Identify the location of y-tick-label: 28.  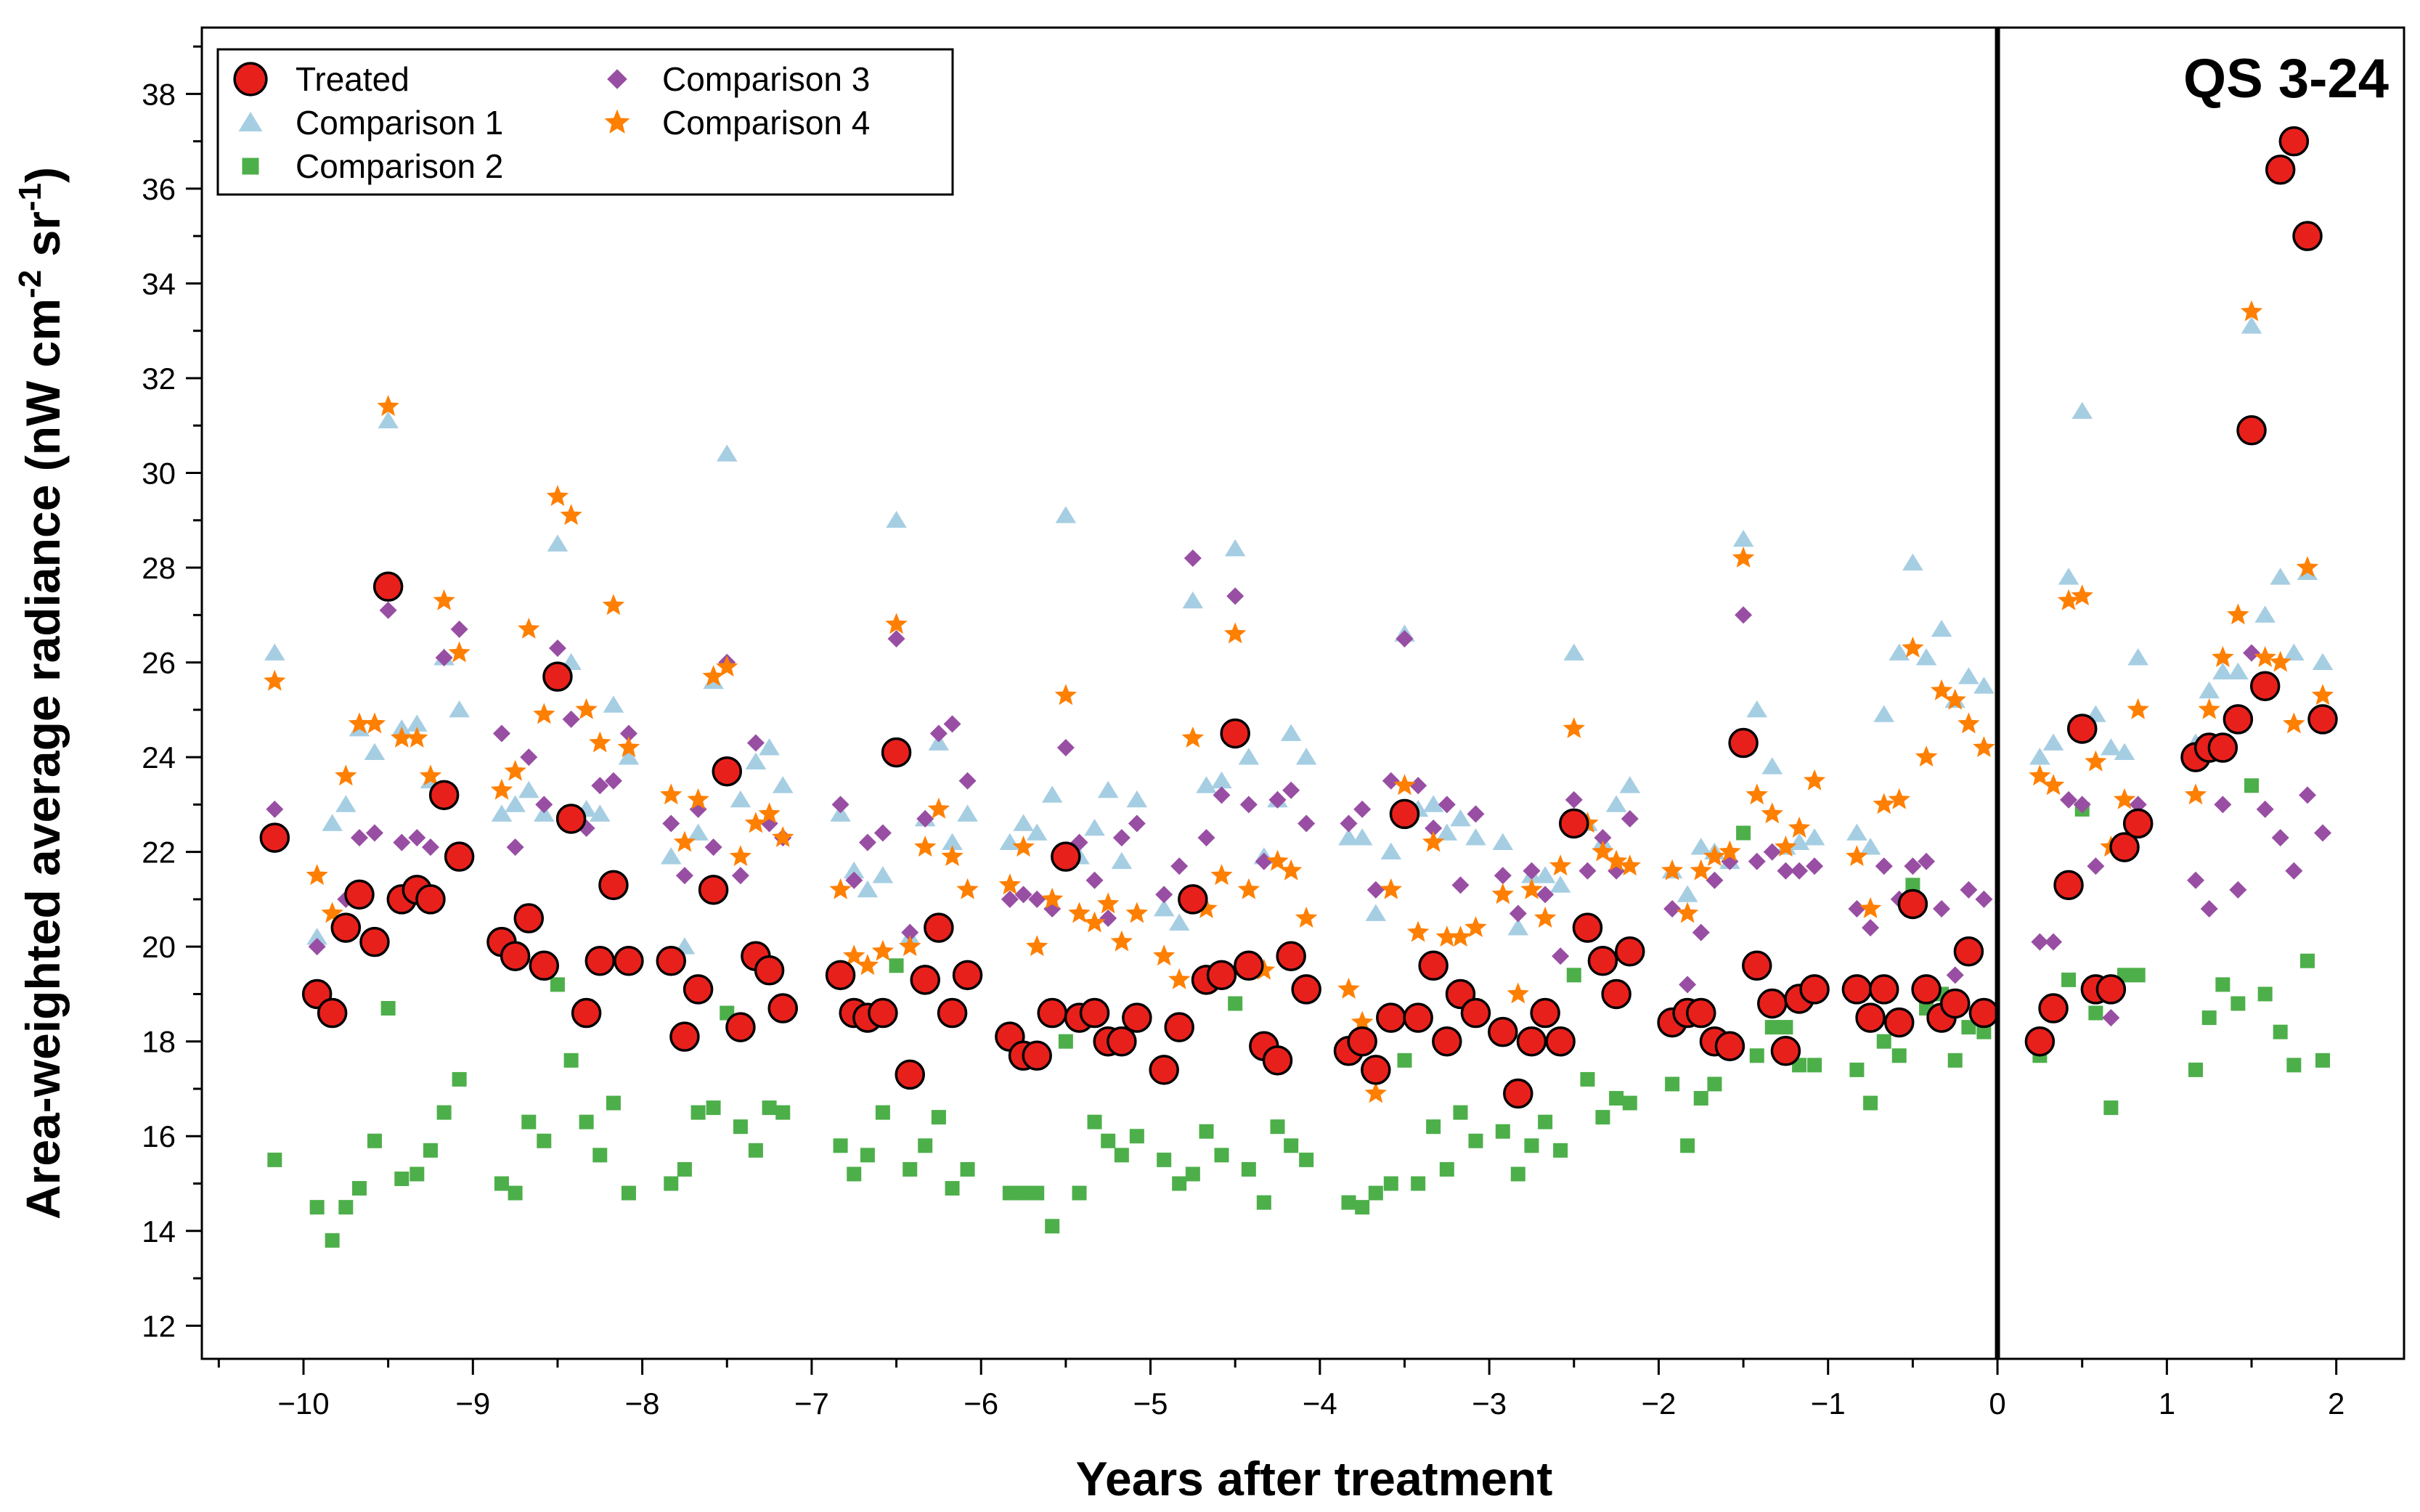
(159, 568).